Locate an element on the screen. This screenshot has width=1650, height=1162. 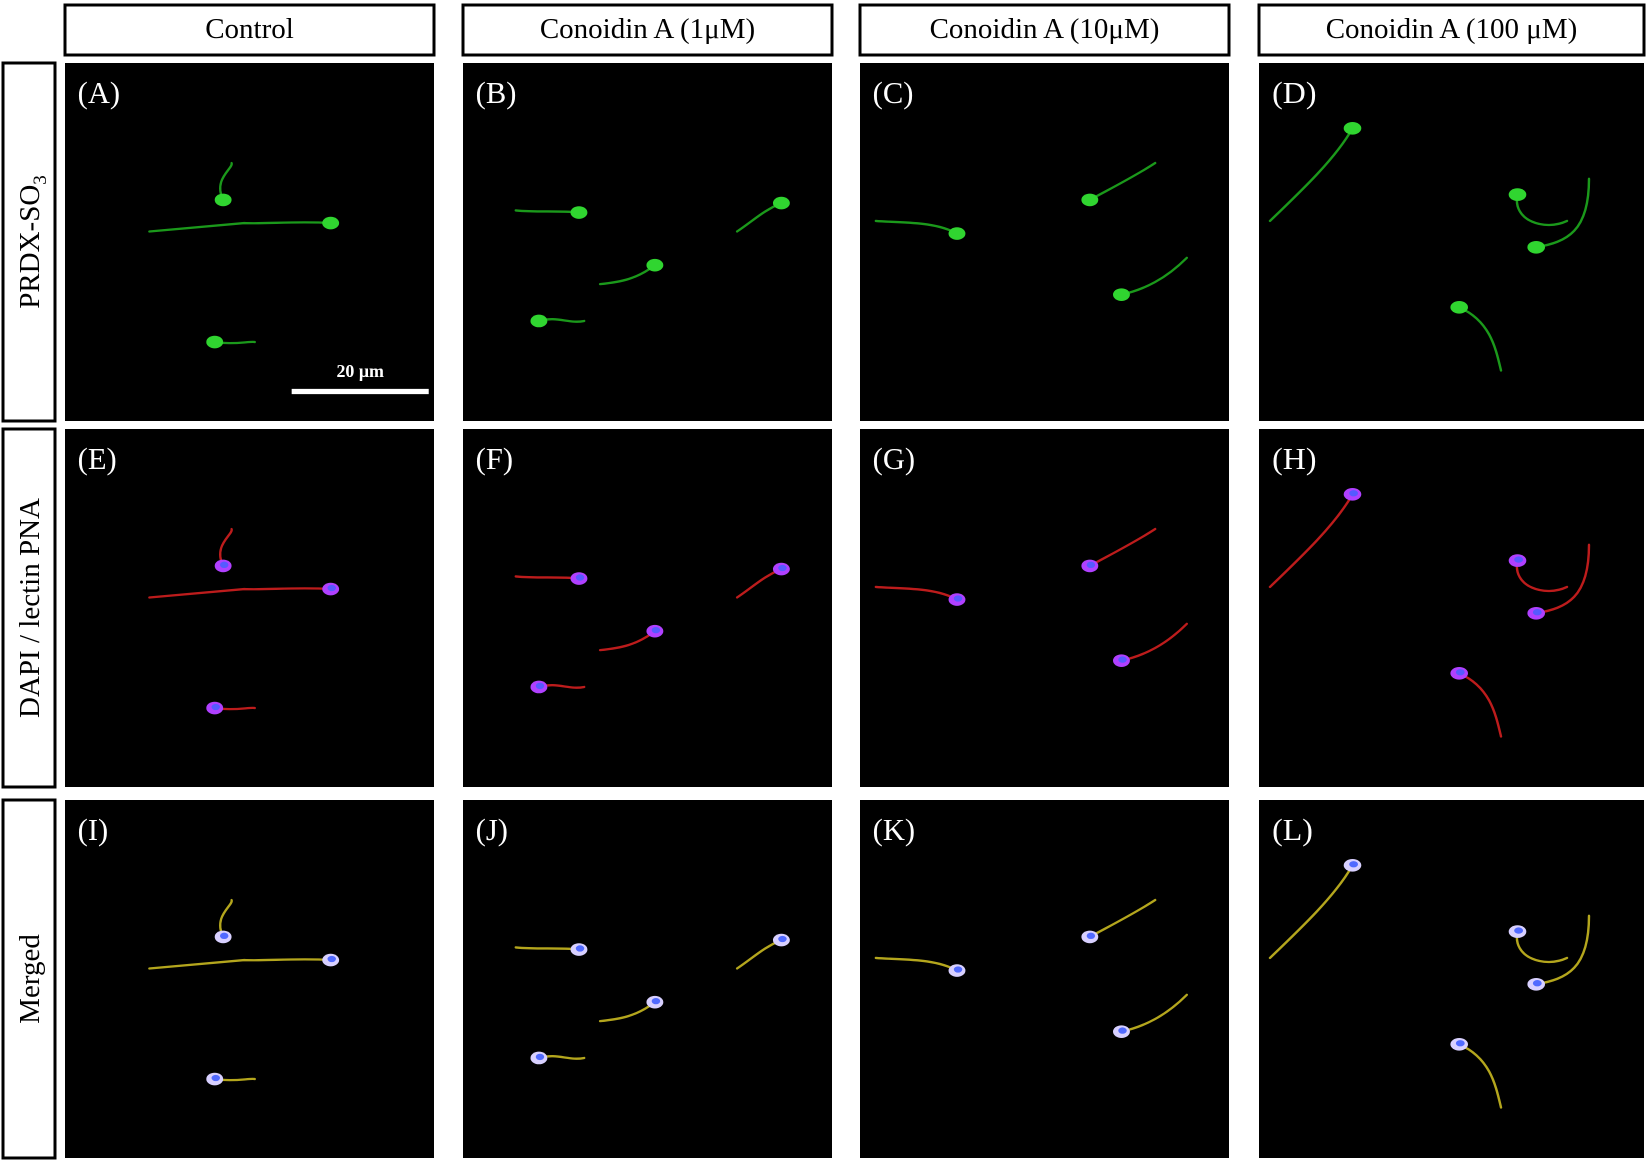
micrograph-panel: (L) is located at coordinates (1451, 979).